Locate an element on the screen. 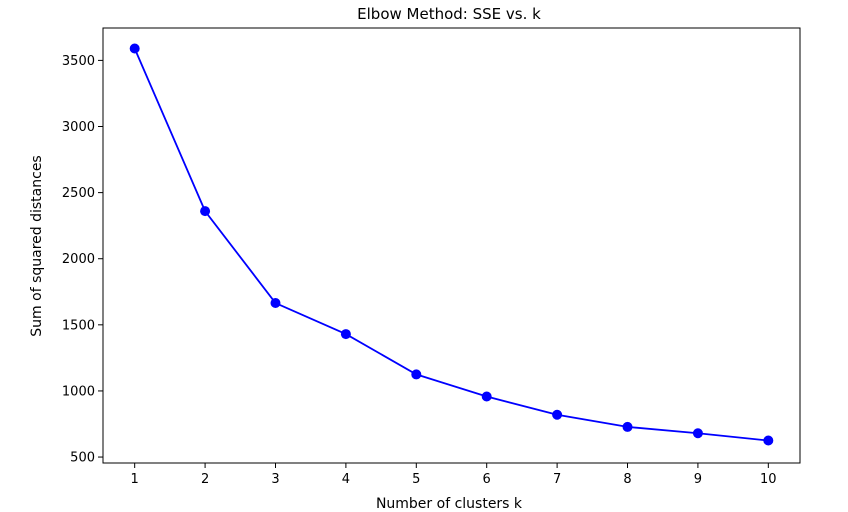  y-tick-label: 500 is located at coordinates (82, 458).